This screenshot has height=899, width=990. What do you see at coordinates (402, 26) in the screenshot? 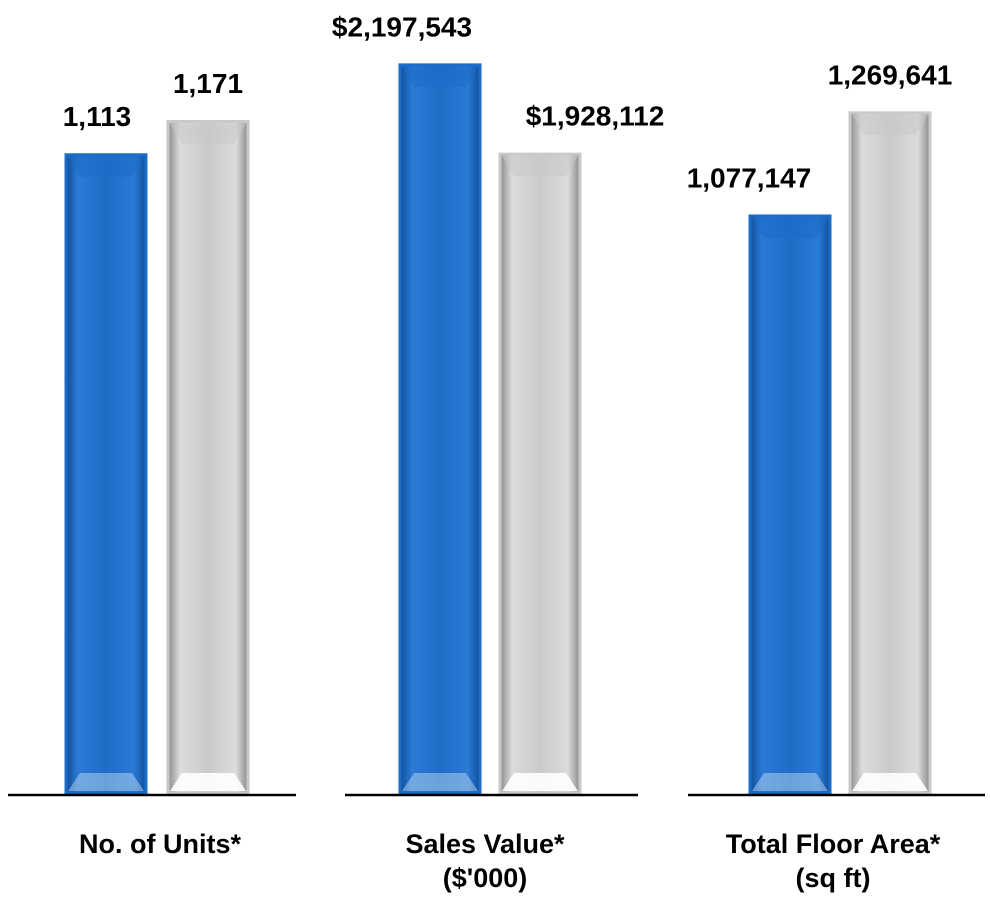
I see `value-label: $2,197,543` at bounding box center [402, 26].